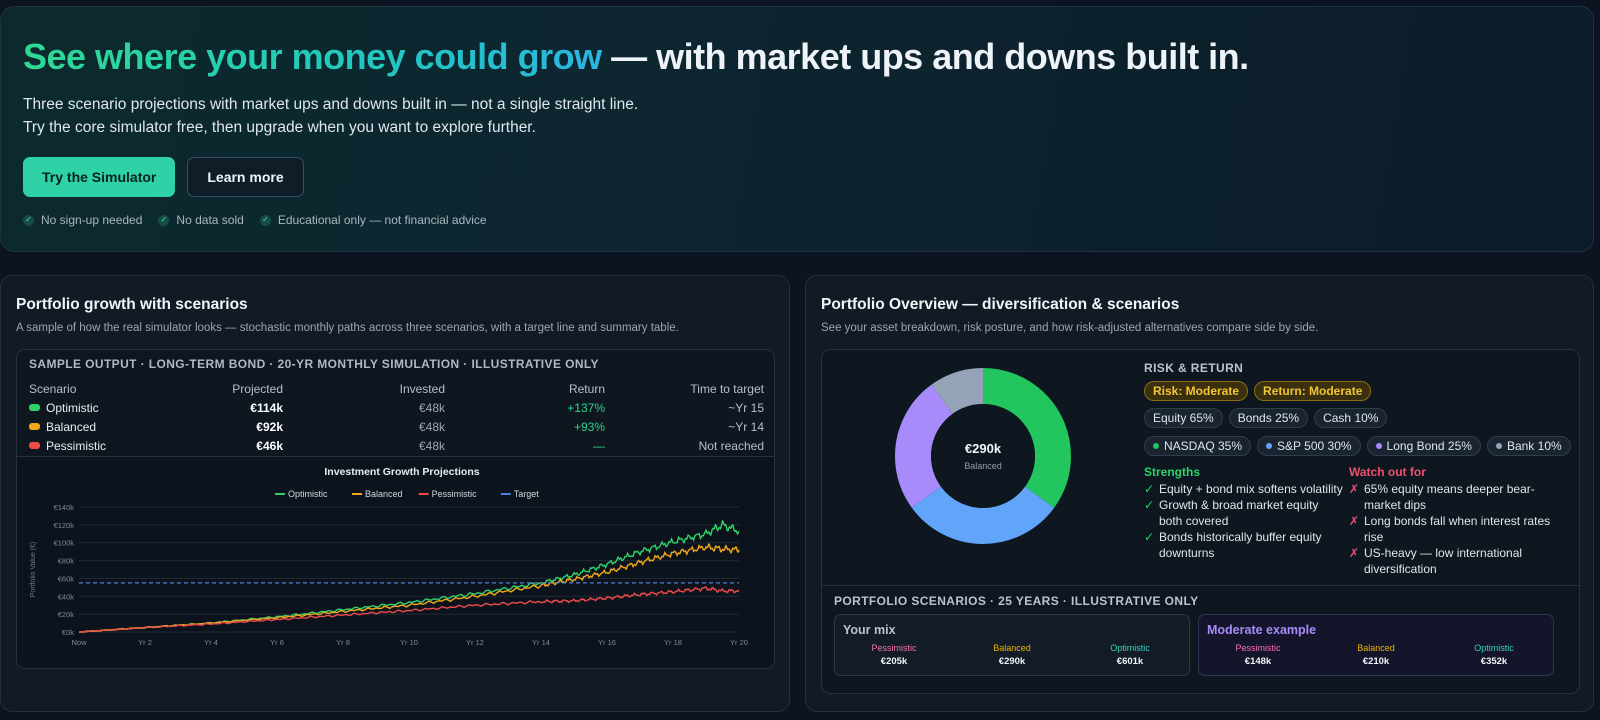 The height and width of the screenshot is (720, 1600). Describe the element at coordinates (1494, 648) in the screenshot. I see `mix-label: Optimistic` at that location.